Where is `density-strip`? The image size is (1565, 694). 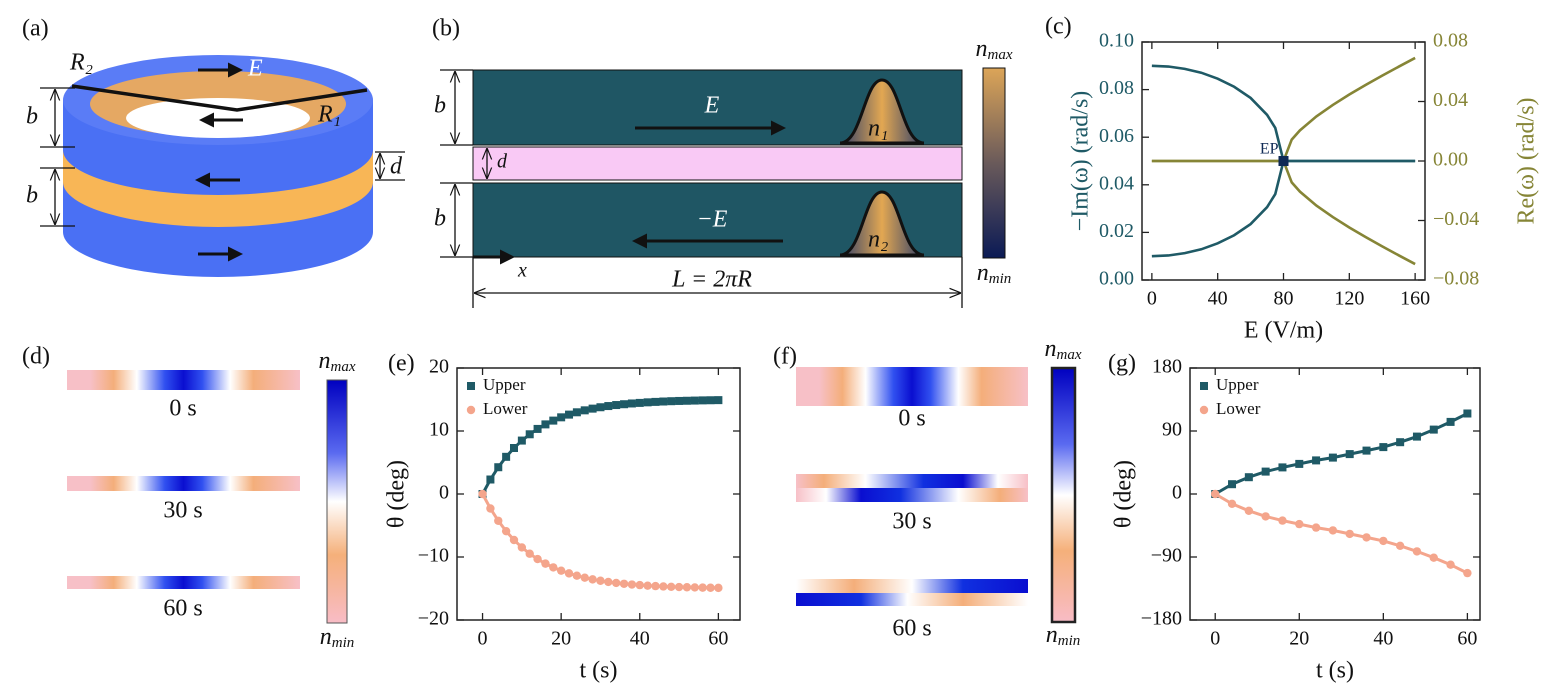 density-strip is located at coordinates (183, 380).